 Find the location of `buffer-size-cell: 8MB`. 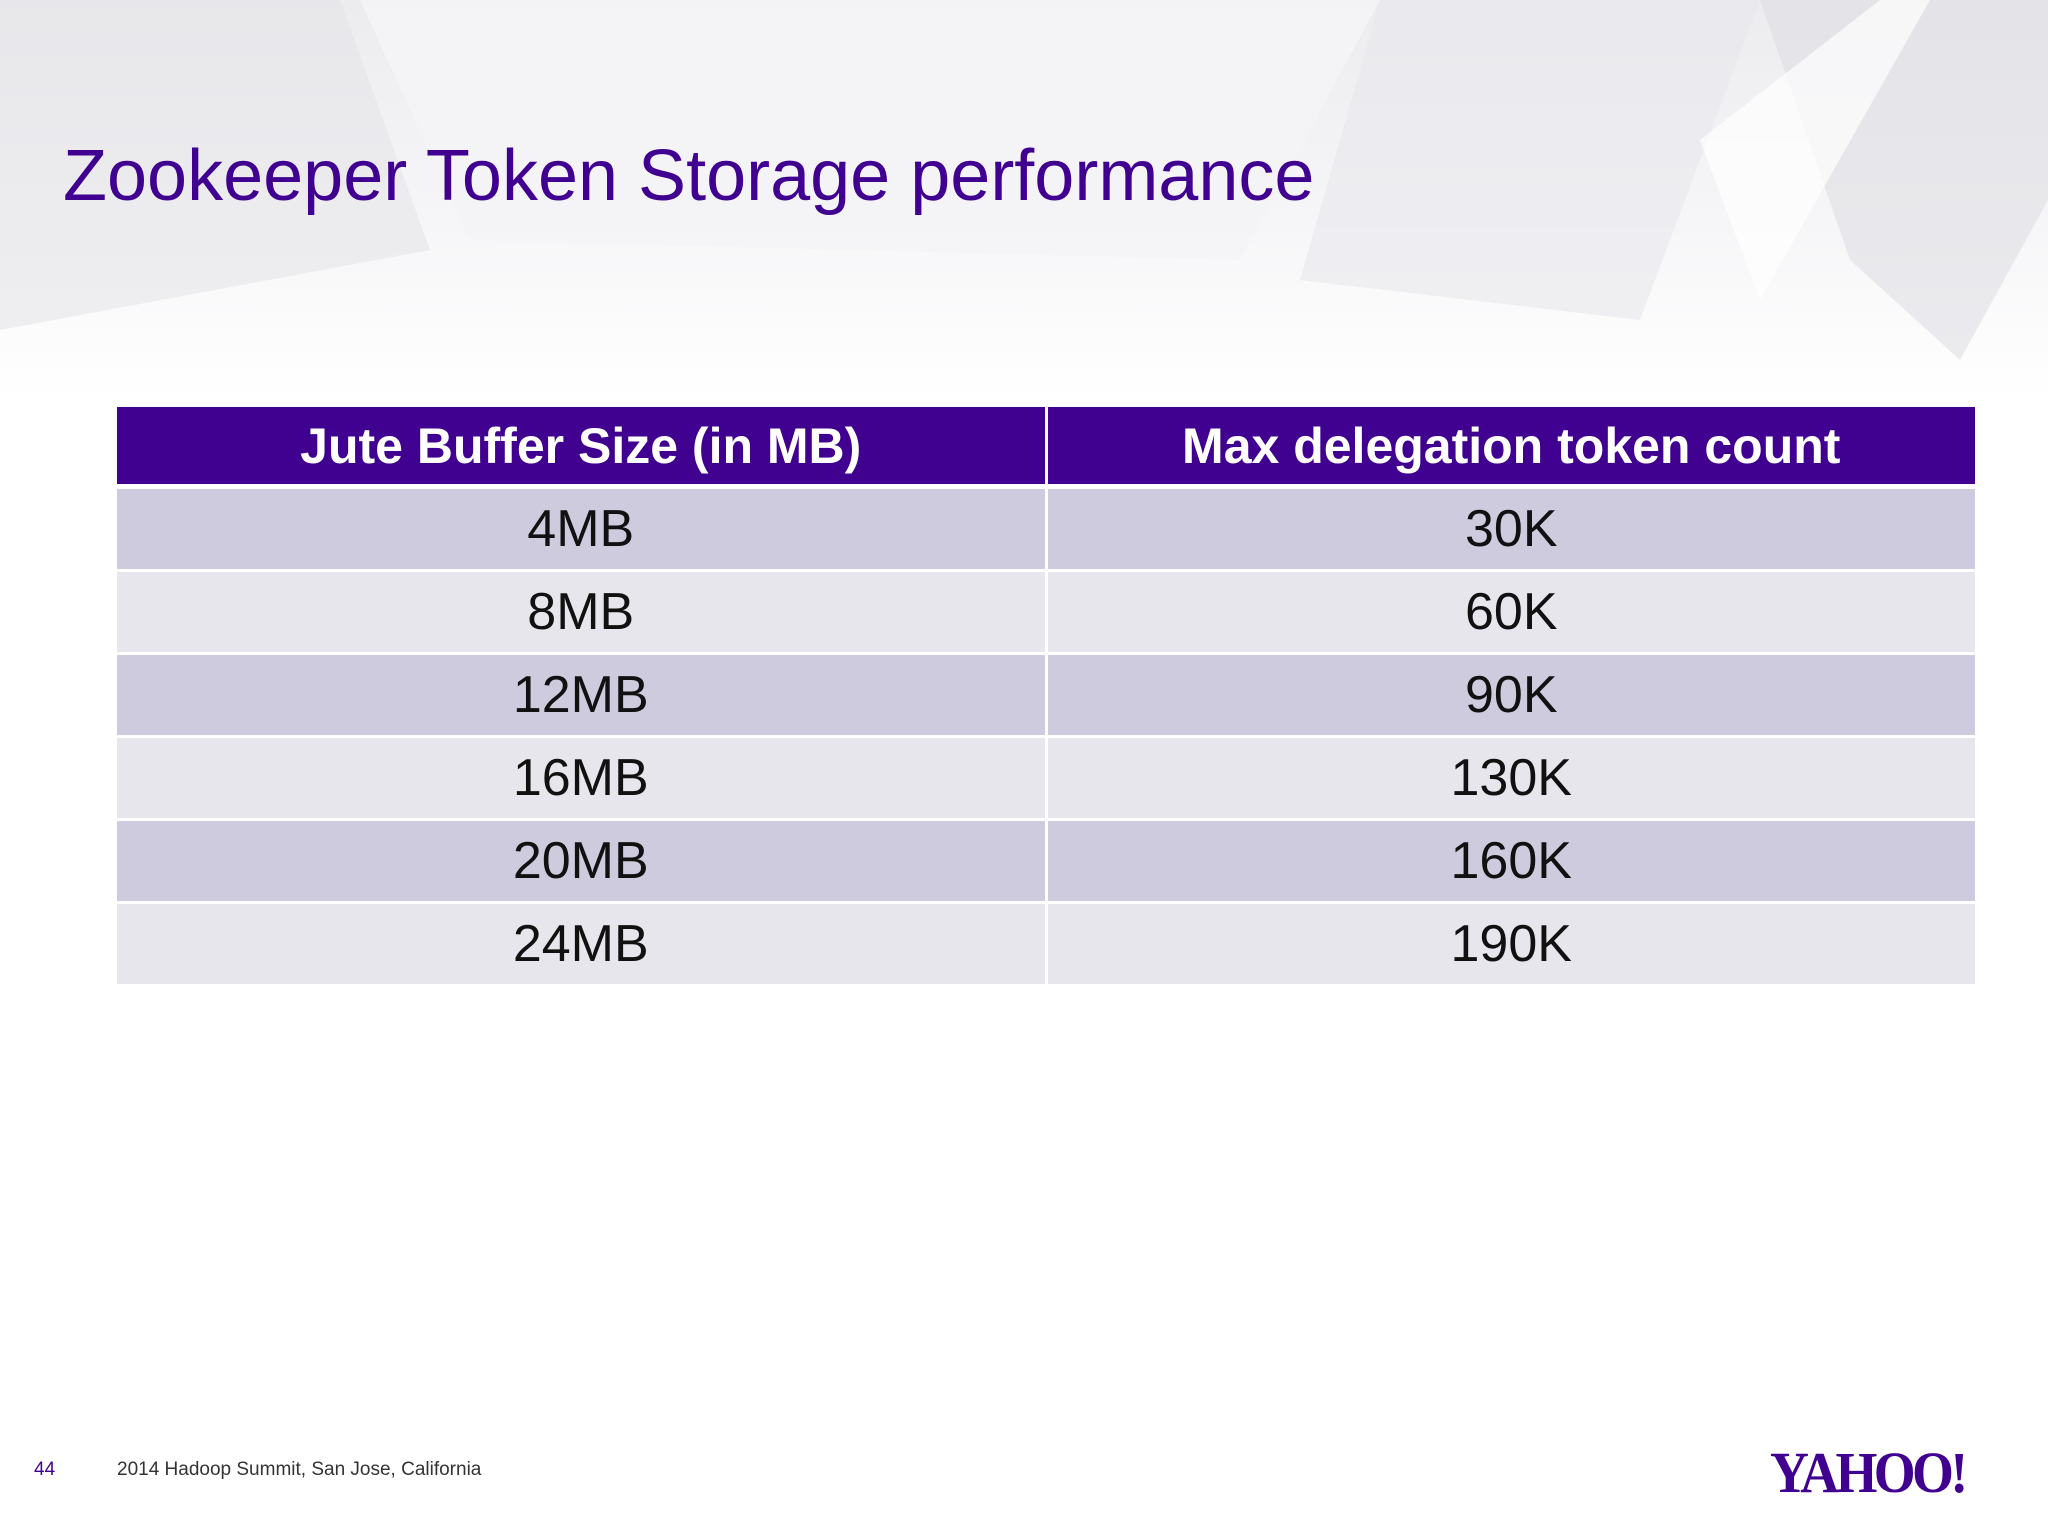

buffer-size-cell: 8MB is located at coordinates (582, 612).